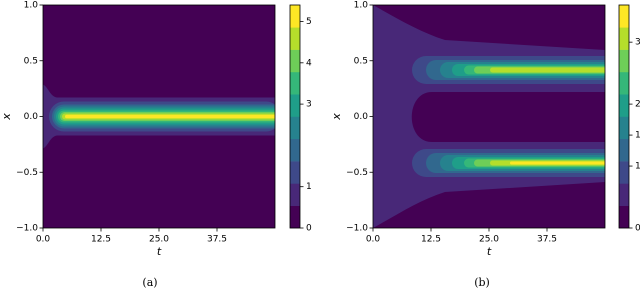 This screenshot has height=290, width=640. Describe the element at coordinates (637, 105) in the screenshot. I see `colorbar-tick-label: 2` at that location.